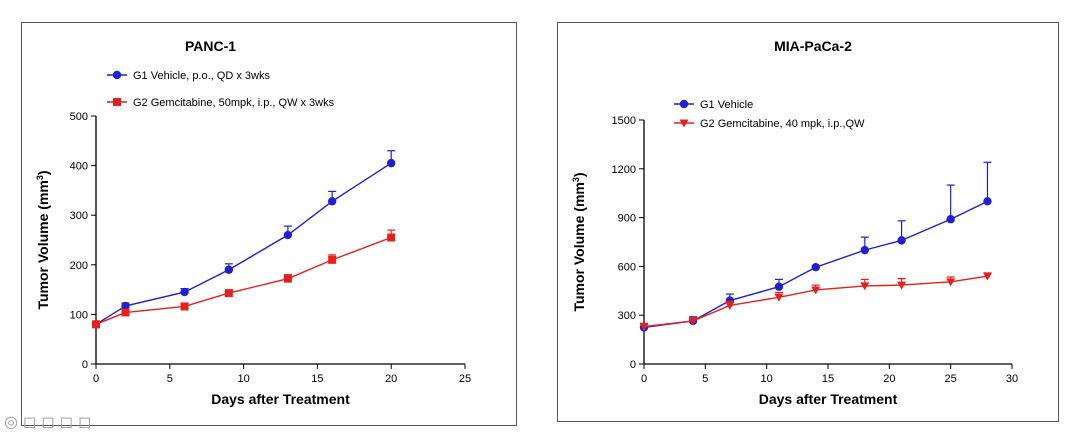 This screenshot has height=444, width=1080. I want to click on y-tick-label: 100, so click(79, 315).